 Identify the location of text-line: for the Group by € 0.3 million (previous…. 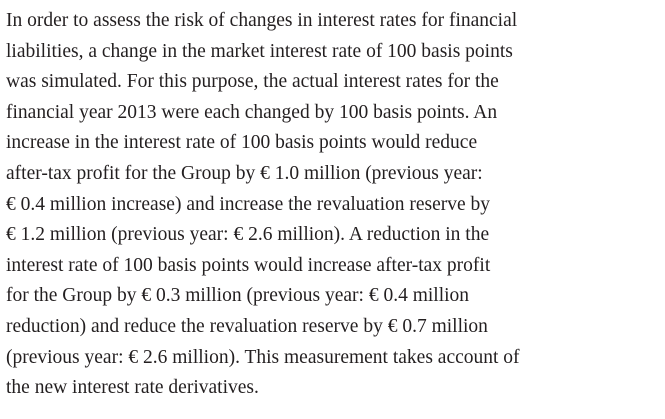
(238, 296).